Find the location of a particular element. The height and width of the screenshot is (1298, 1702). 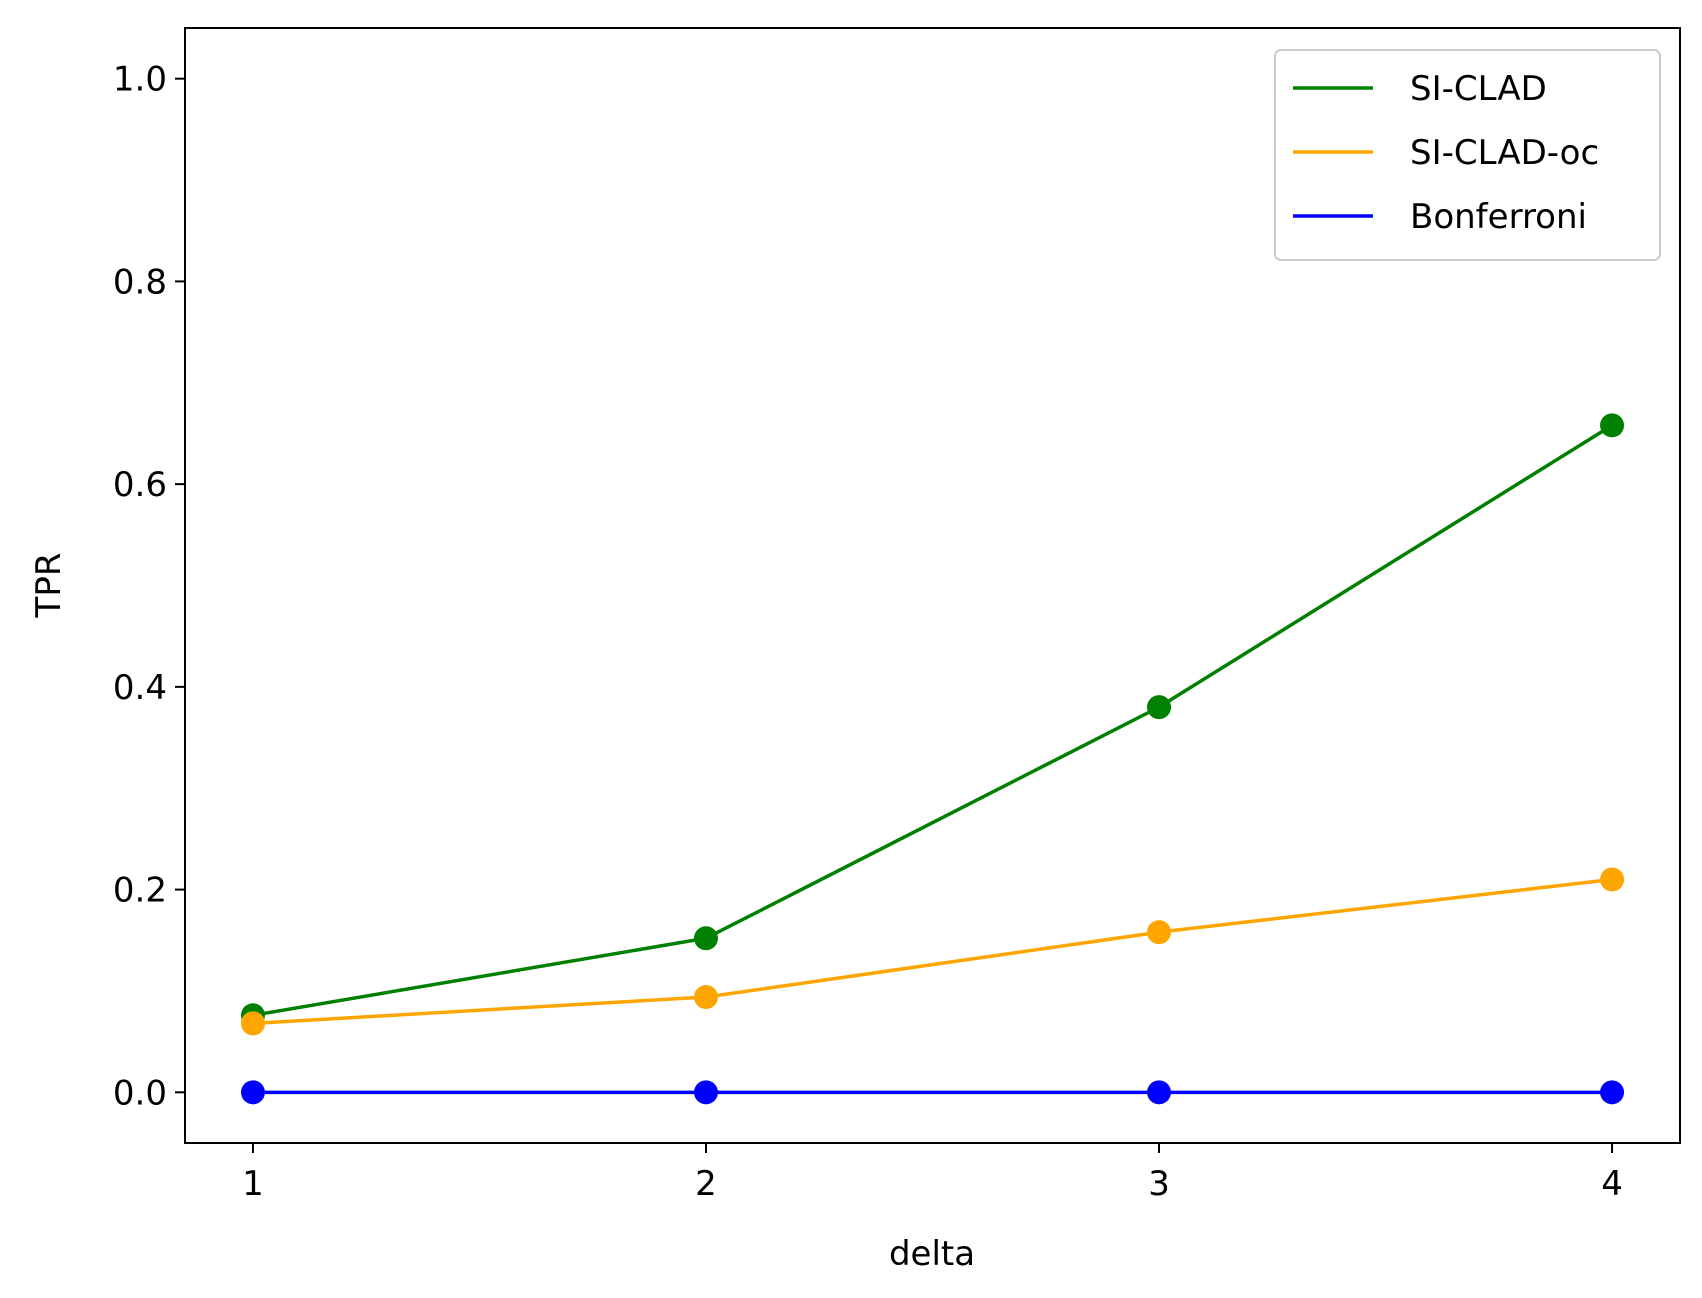

y-tick-label: 1.0 is located at coordinates (140, 80).